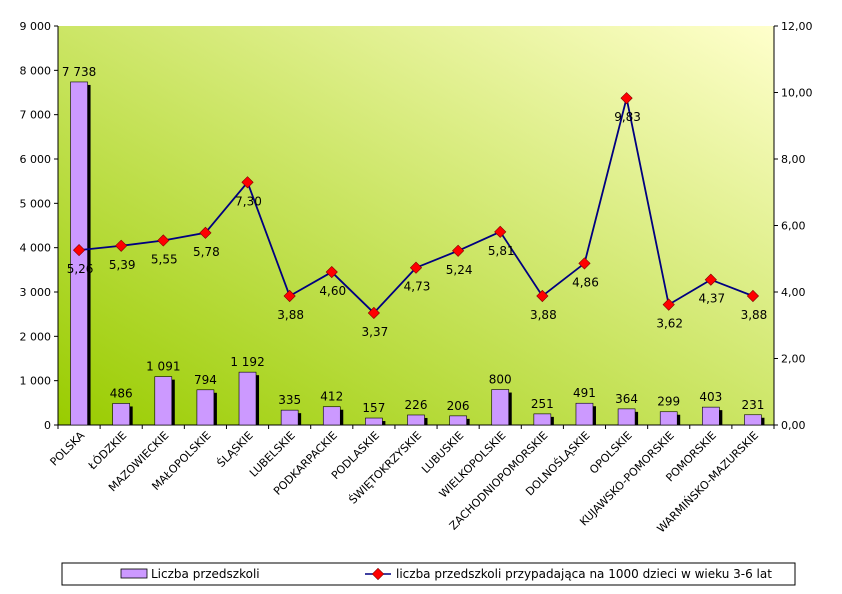  Describe the element at coordinates (584, 393) in the screenshot. I see `bar-data-label: 491` at that location.